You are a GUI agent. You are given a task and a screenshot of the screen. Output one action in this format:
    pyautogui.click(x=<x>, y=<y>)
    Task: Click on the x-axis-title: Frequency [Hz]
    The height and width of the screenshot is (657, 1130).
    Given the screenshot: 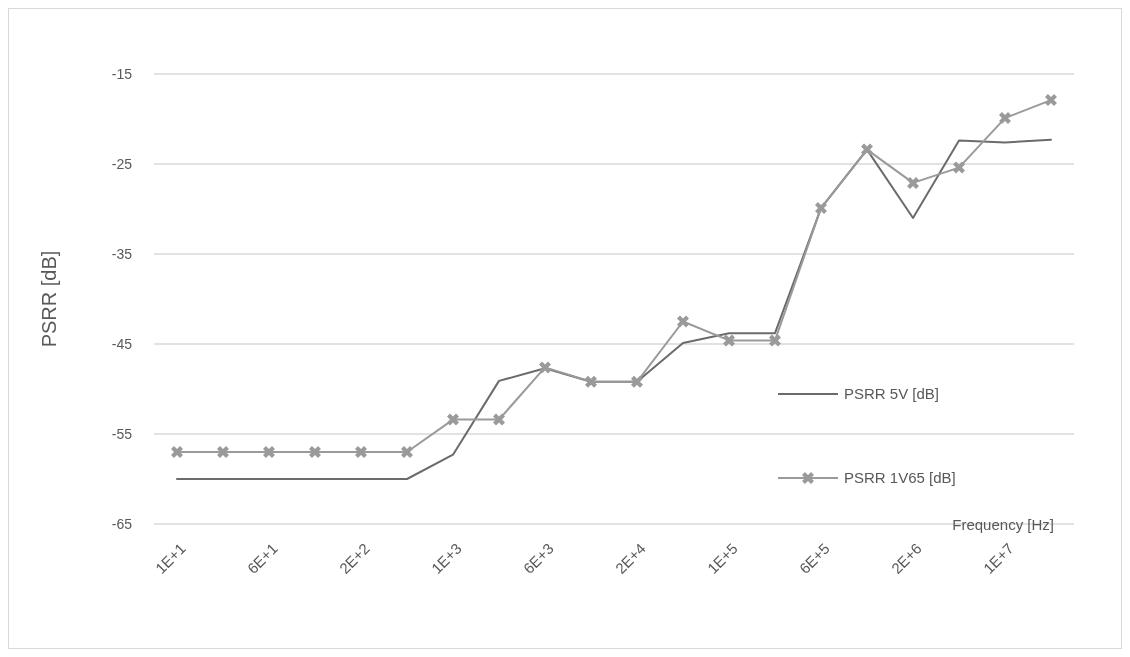 What is the action you would take?
    pyautogui.click(x=1003, y=524)
    